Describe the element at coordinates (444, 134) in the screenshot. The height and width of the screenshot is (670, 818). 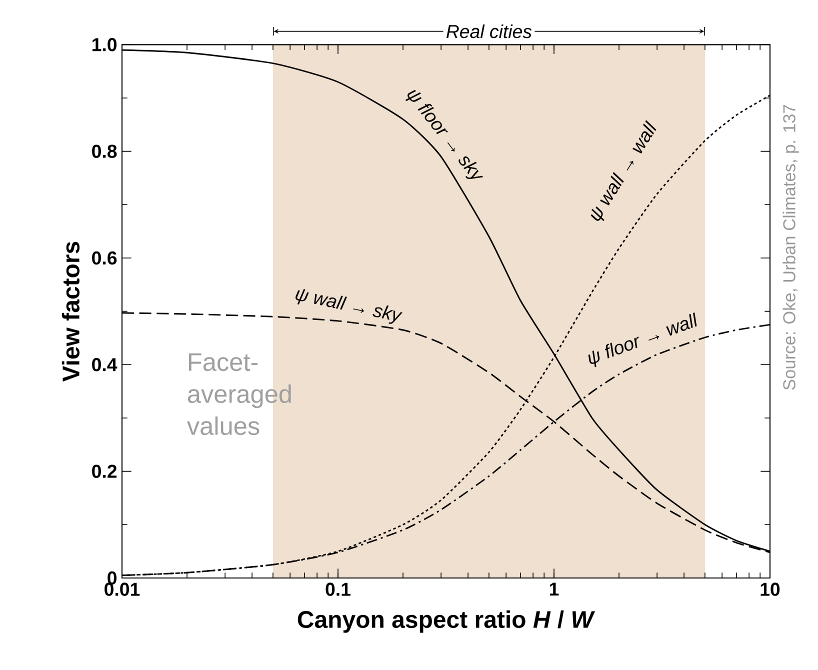
I see `text: ψ floor → sky` at that location.